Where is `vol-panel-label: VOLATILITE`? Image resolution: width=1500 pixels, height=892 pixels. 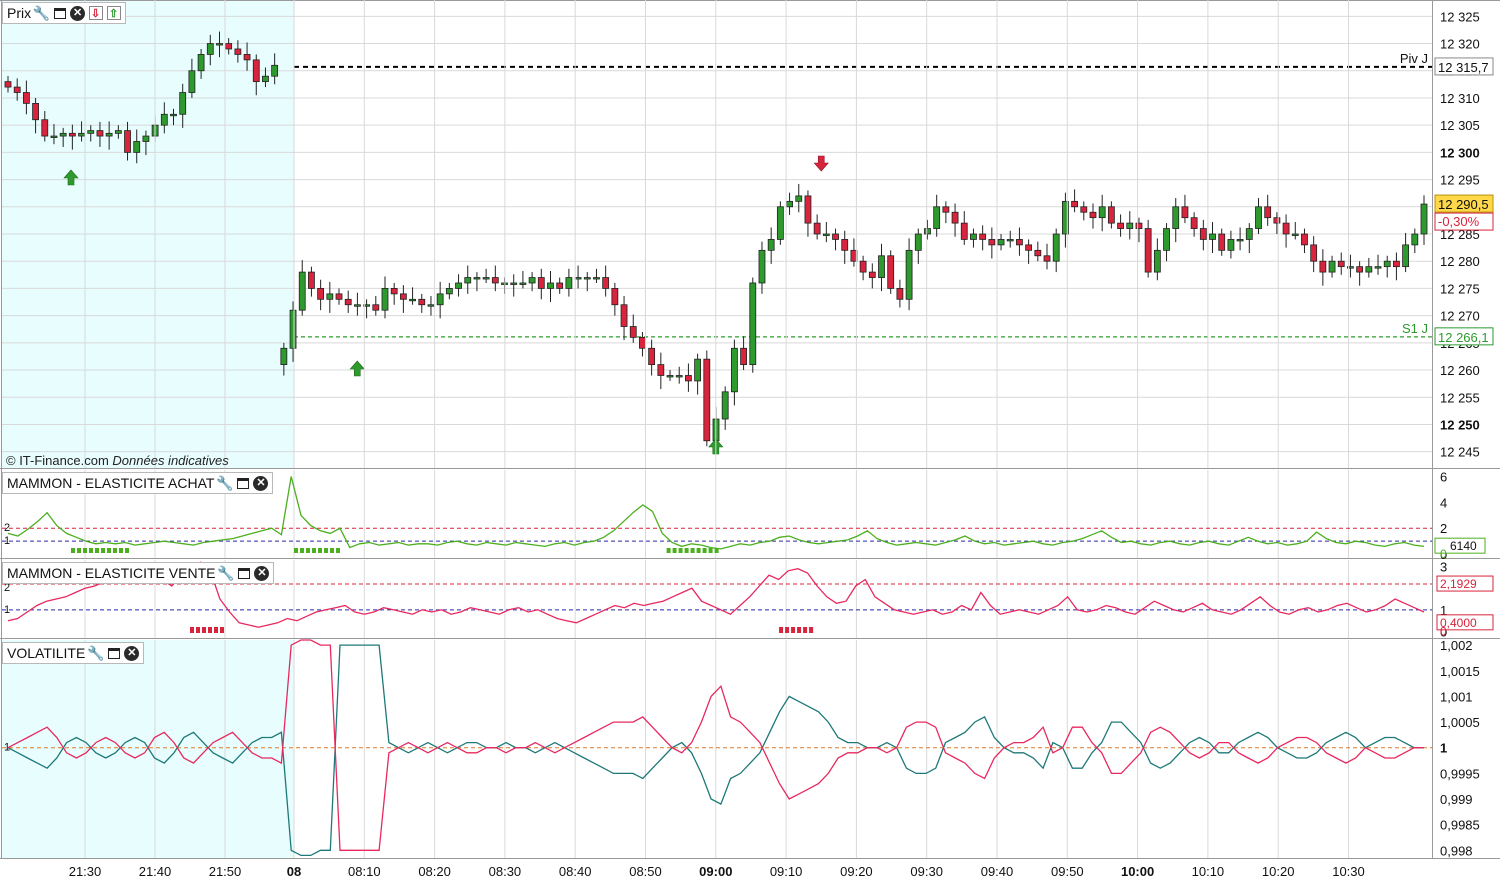 vol-panel-label: VOLATILITE is located at coordinates (46, 653).